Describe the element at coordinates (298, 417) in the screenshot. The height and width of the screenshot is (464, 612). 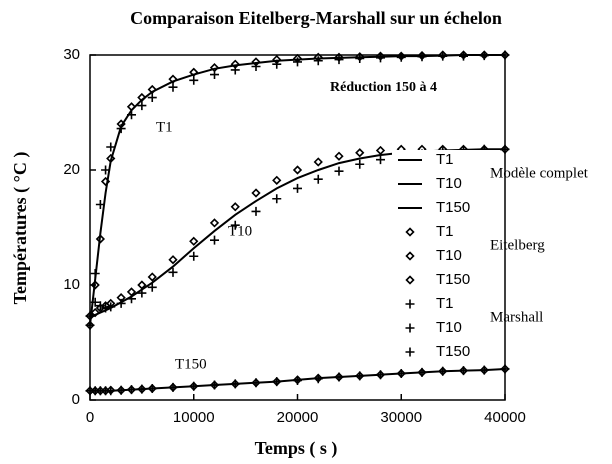
I see `x-tick-label: 20000` at that location.